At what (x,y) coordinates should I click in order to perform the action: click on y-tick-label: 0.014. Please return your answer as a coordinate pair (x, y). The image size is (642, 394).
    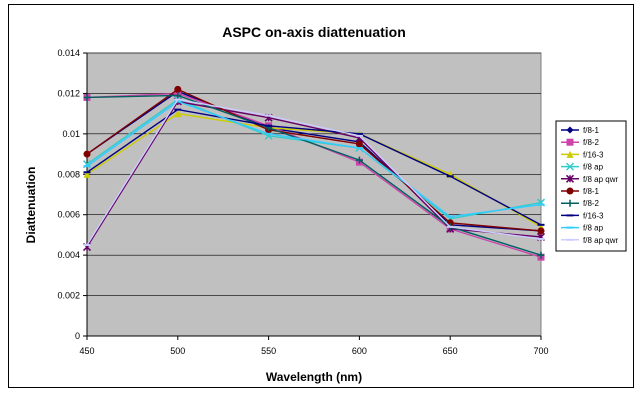
    Looking at the image, I should click on (68, 53).